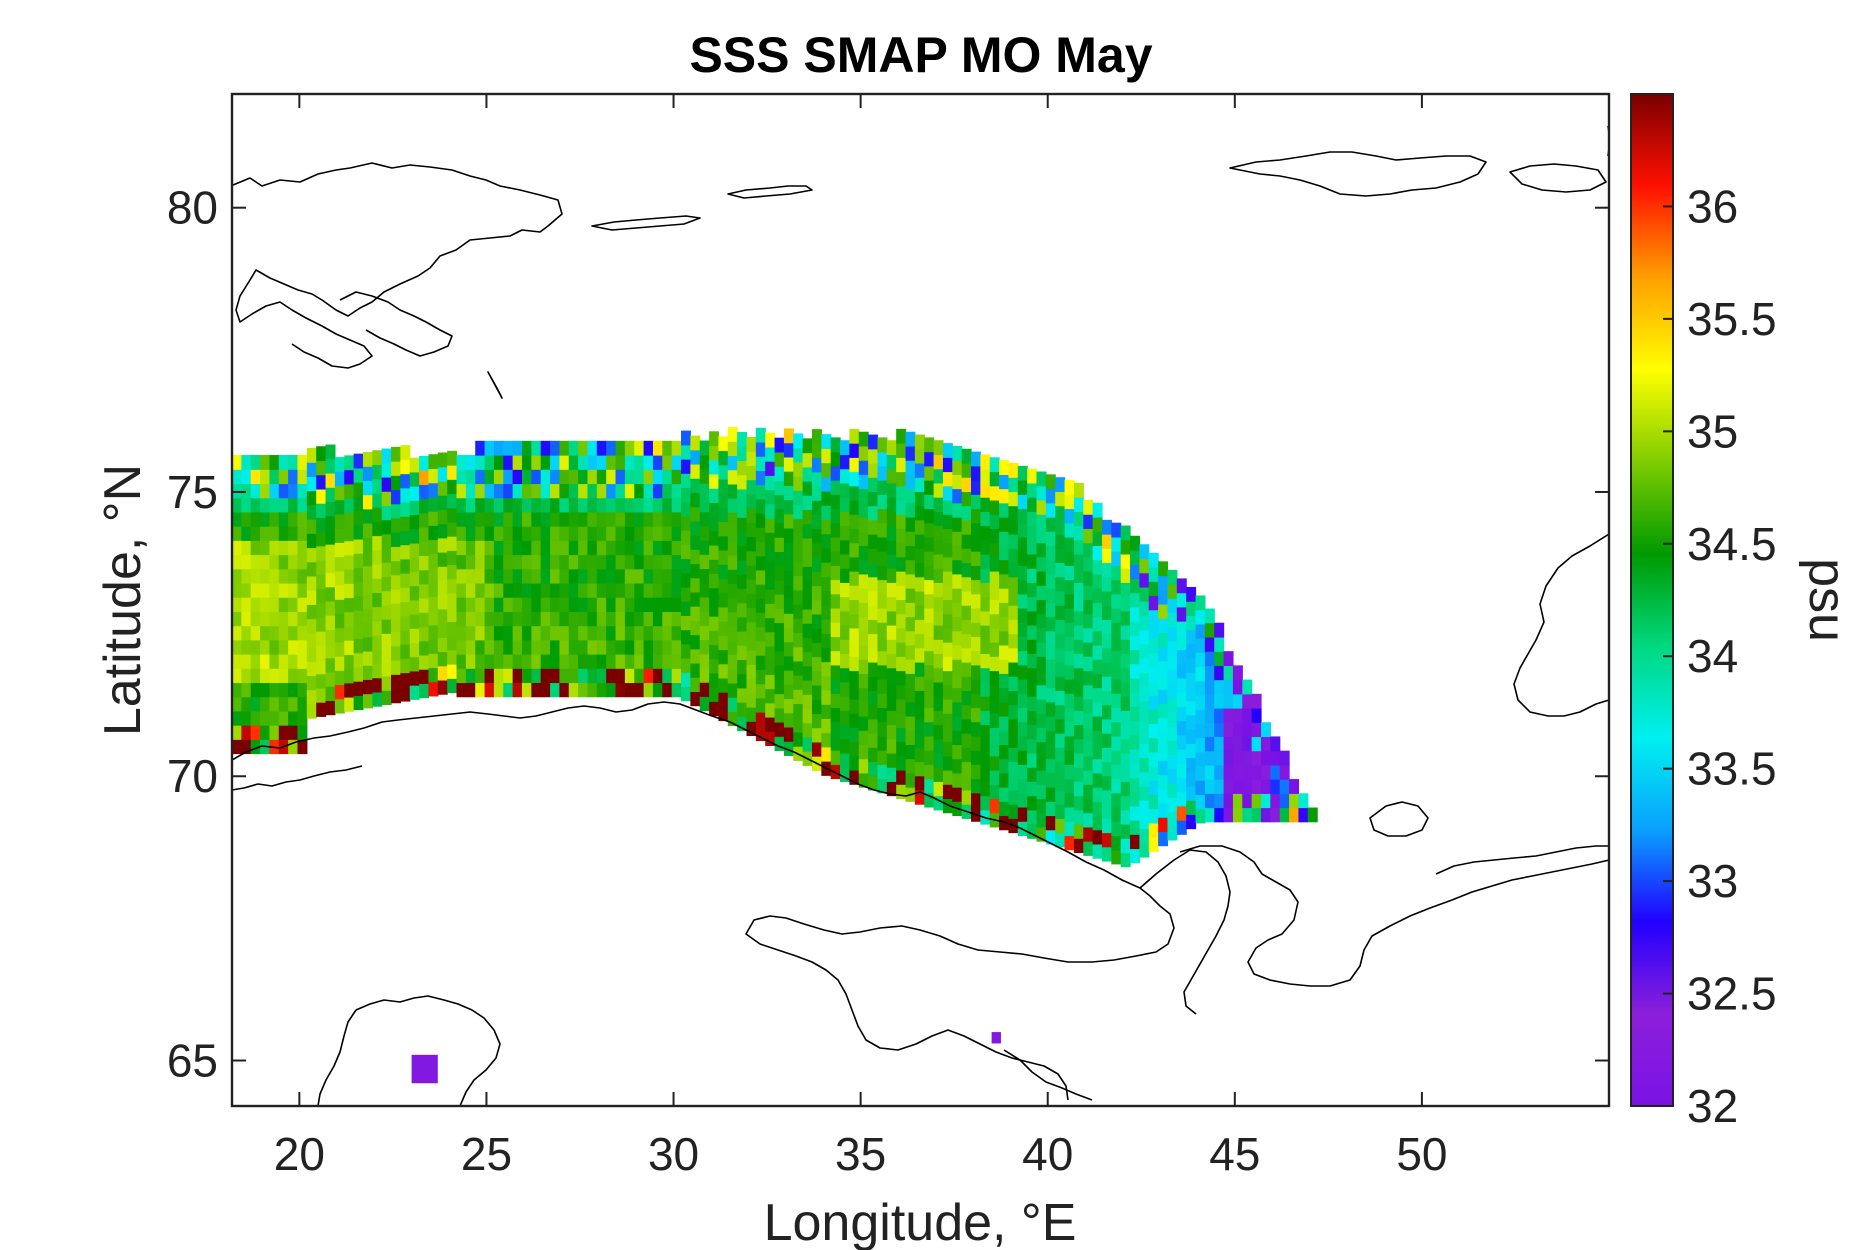  What do you see at coordinates (397, 265) in the screenshot?
I see `coastline-svalbard` at bounding box center [397, 265].